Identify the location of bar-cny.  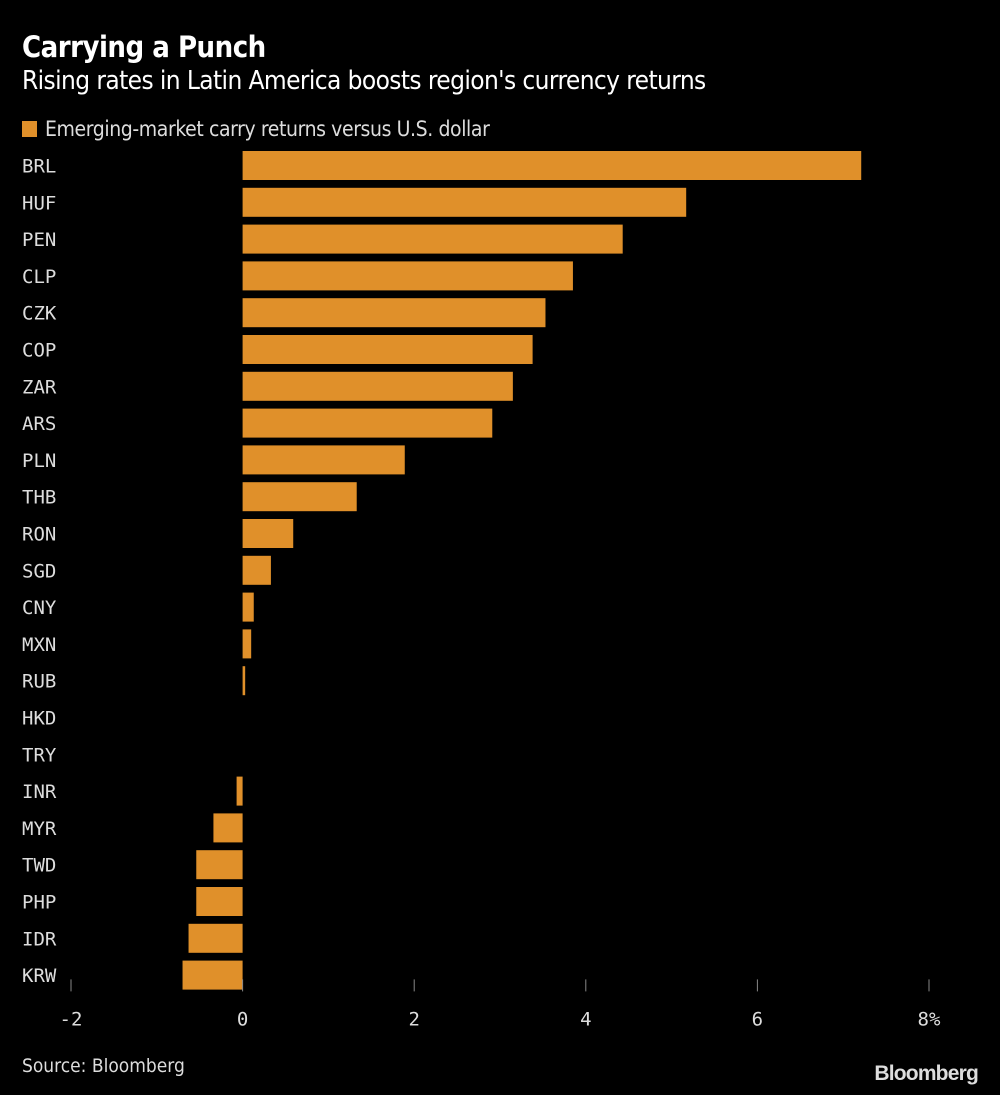
(248, 607).